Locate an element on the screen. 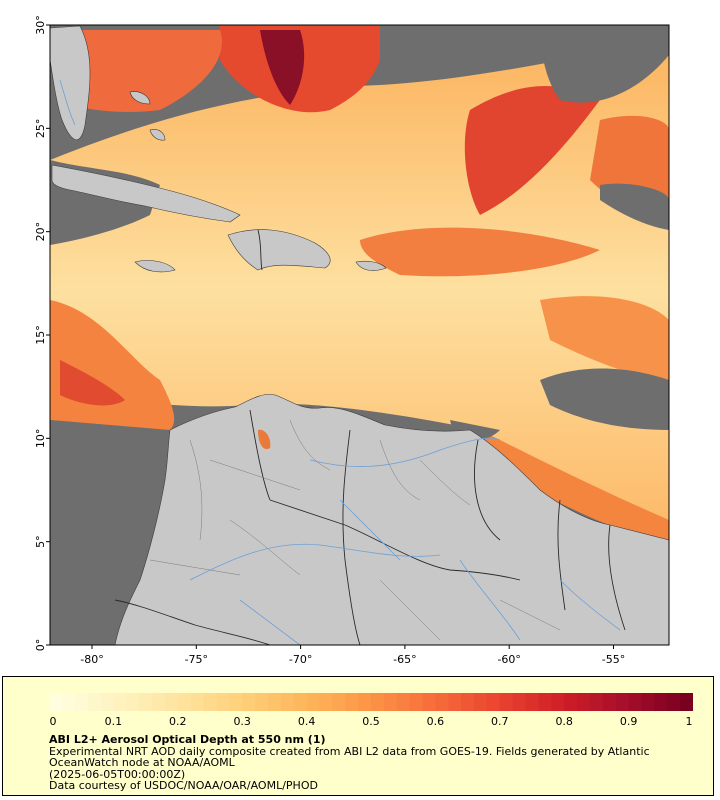 The height and width of the screenshot is (800, 720). caption-line-2: OceanWatch node at NOAA/AOML is located at coordinates (142, 762).